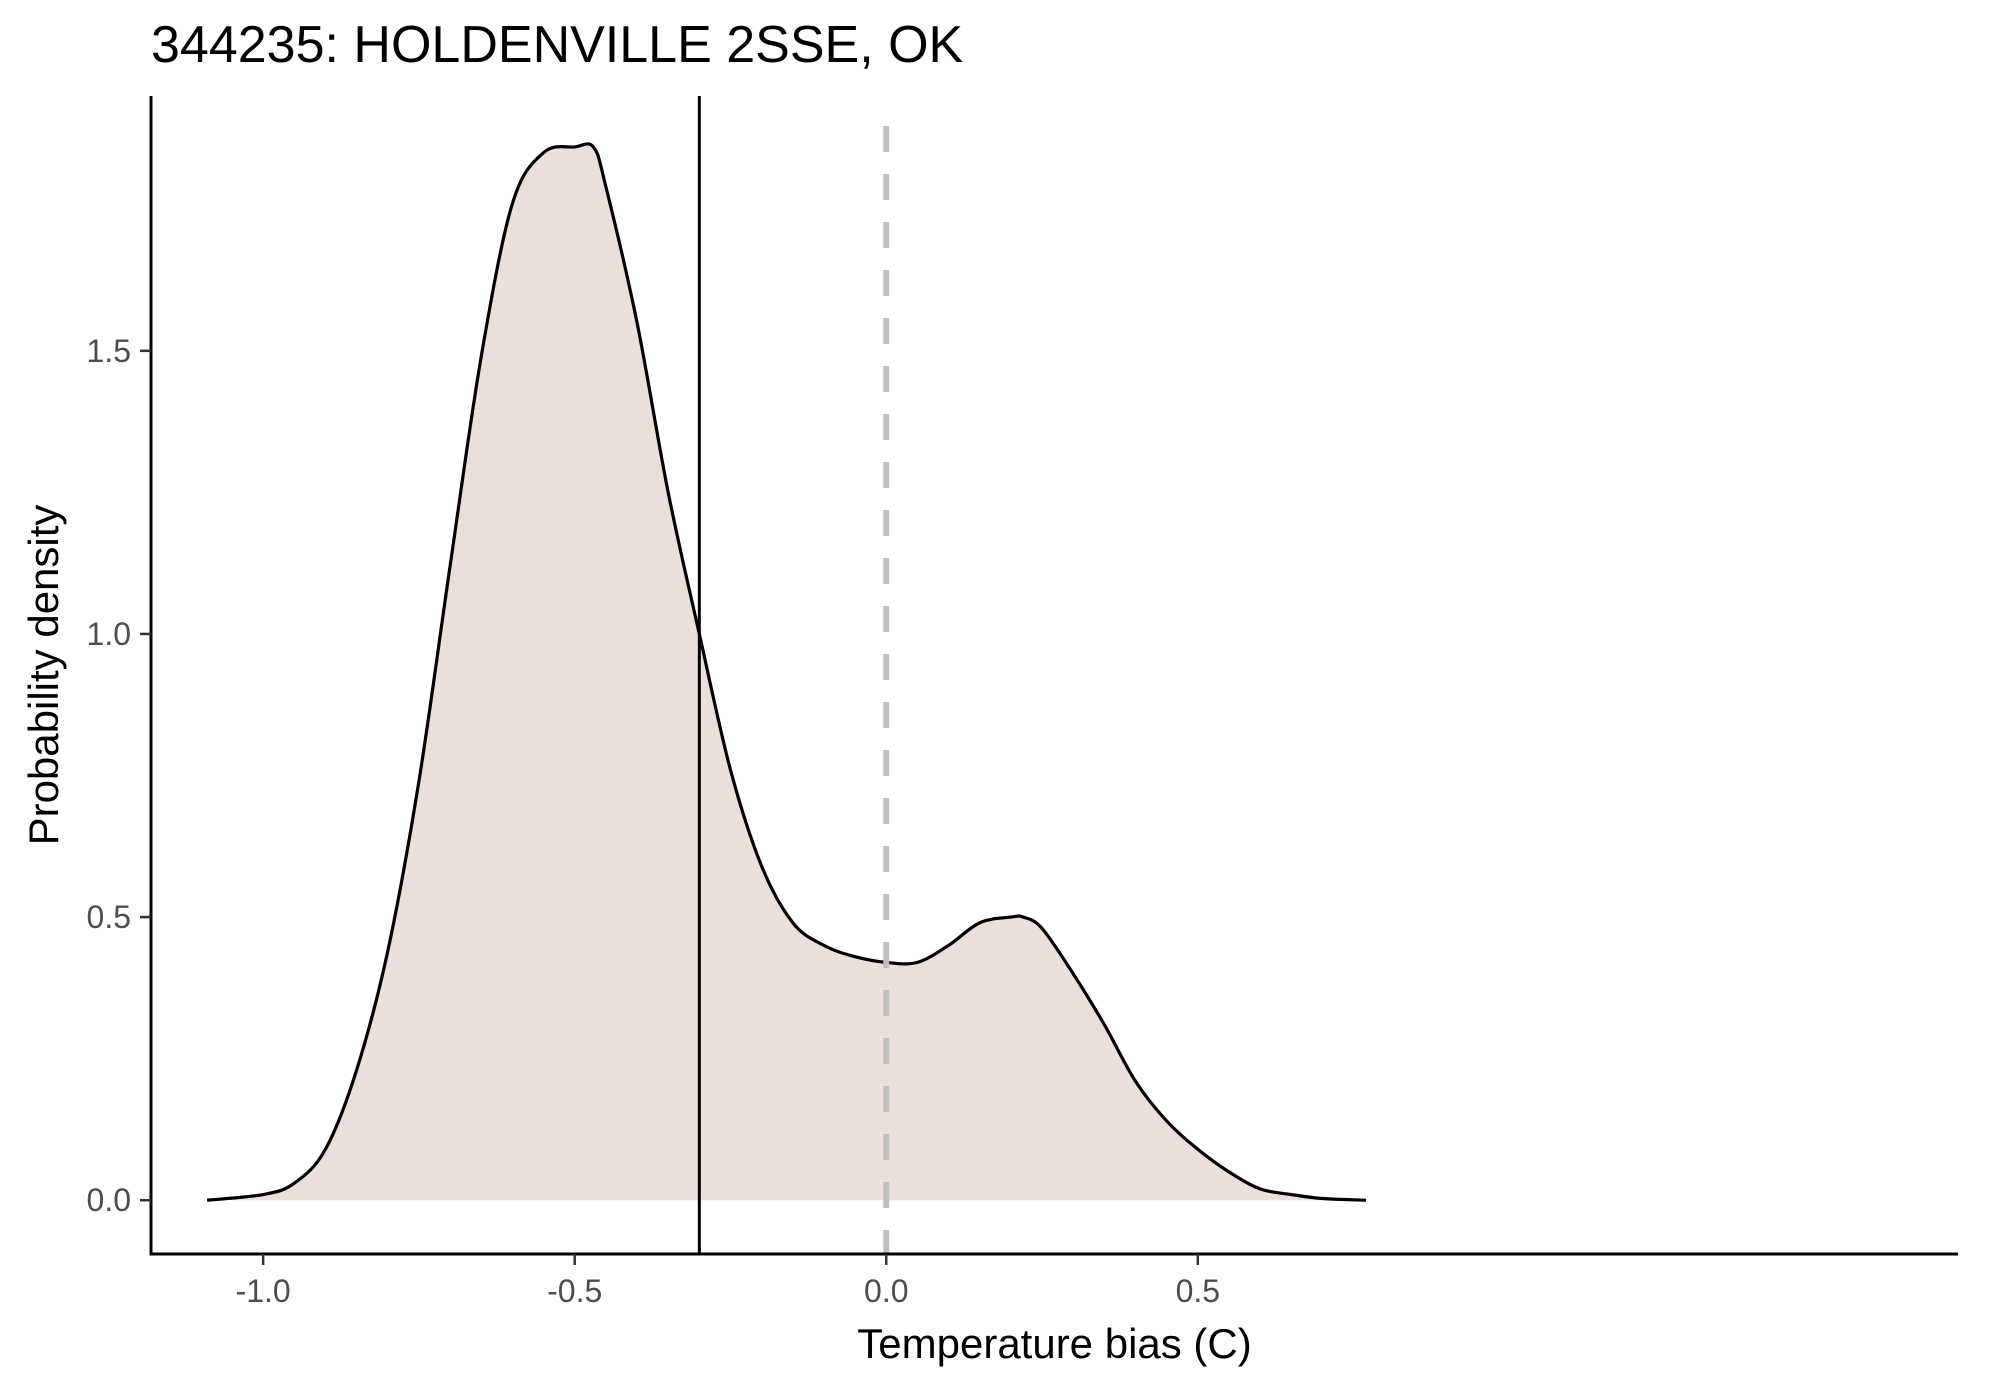 Image resolution: width=1990 pixels, height=1384 pixels. What do you see at coordinates (557, 45) in the screenshot?
I see `chart-title: 344235: HOLDENVILLE 2SSE, OK` at bounding box center [557, 45].